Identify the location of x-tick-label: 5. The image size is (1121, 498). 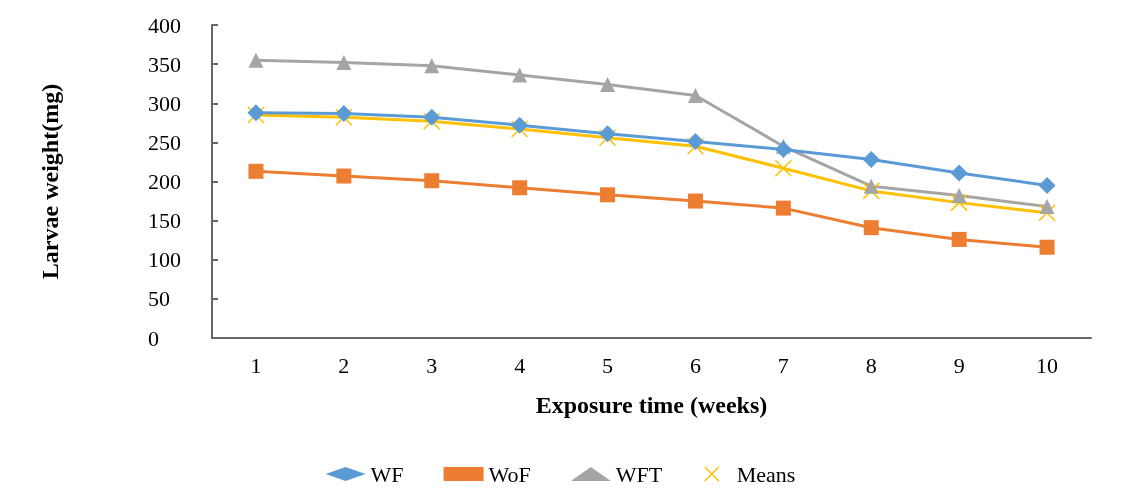
(608, 365).